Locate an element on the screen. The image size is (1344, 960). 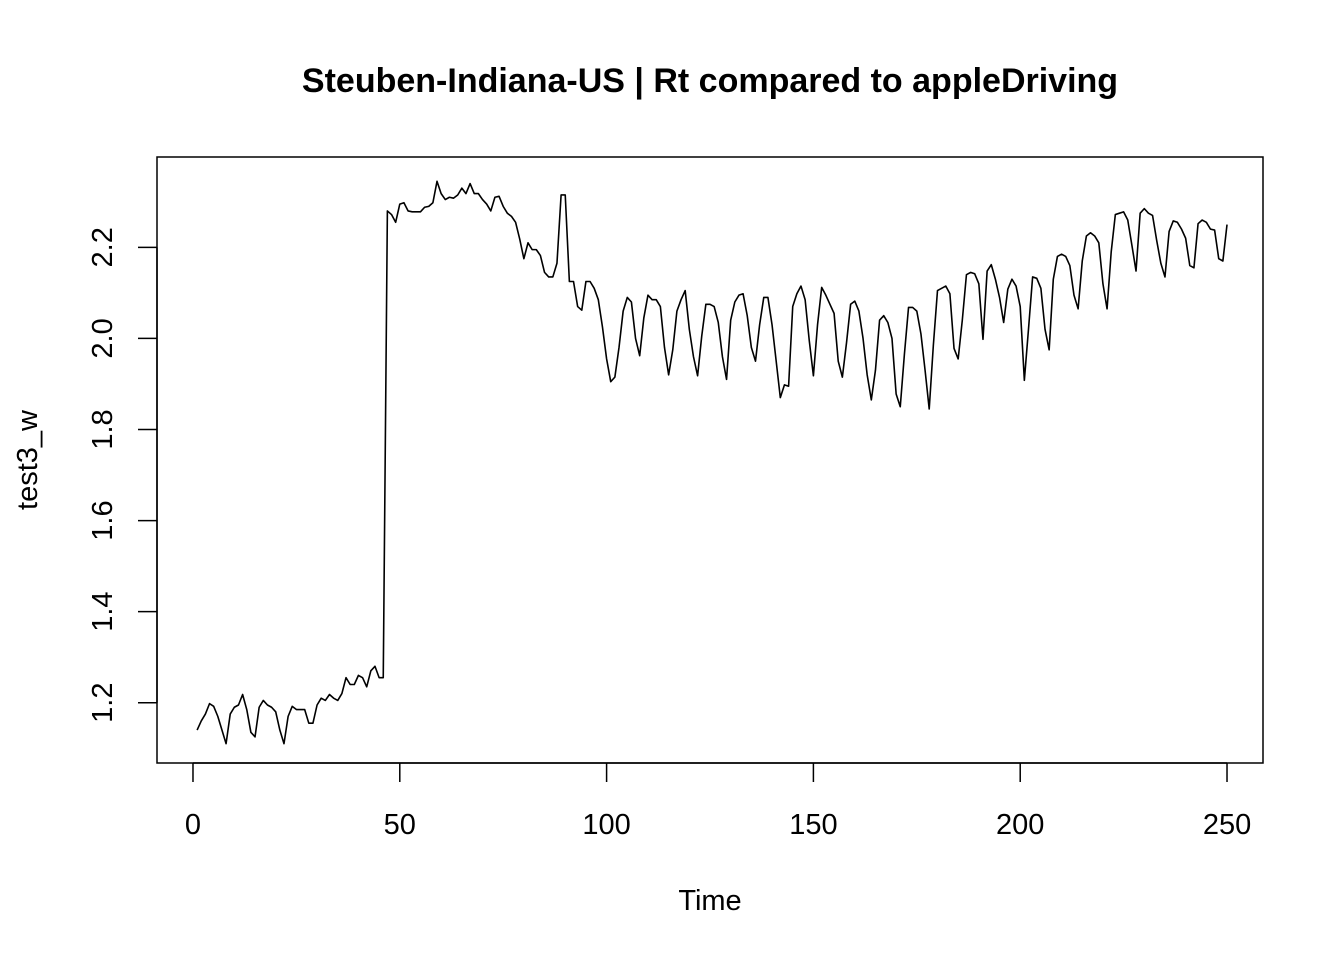
y-axis-label: test3_w is located at coordinates (28, 459).